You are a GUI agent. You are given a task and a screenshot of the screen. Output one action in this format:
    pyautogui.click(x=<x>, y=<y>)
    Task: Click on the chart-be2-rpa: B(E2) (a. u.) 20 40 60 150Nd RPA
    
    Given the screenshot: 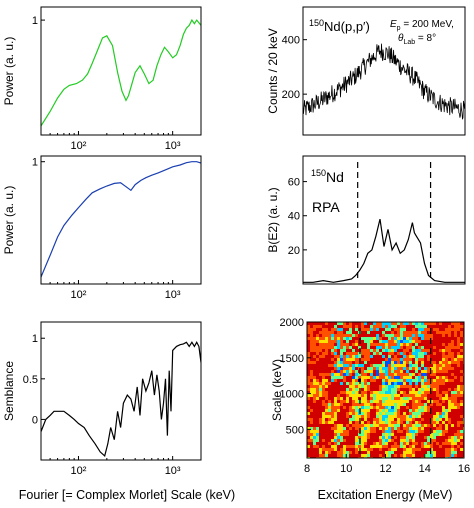 What is the action you would take?
    pyautogui.click(x=366, y=220)
    